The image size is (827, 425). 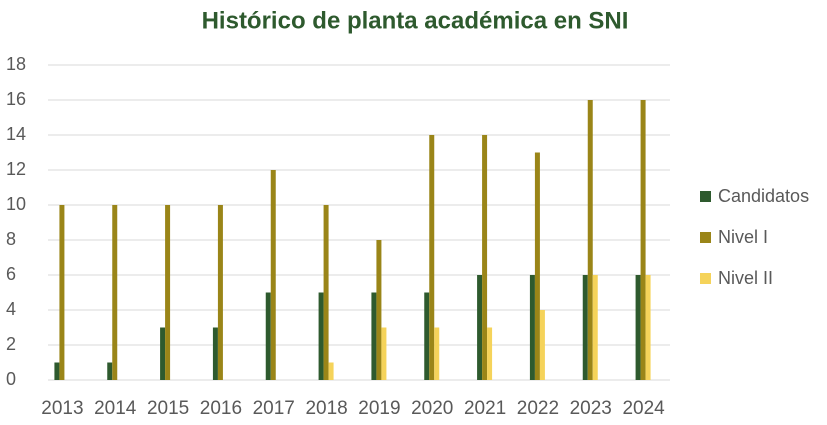 I want to click on y-tick-label: 12, so click(x=16, y=169).